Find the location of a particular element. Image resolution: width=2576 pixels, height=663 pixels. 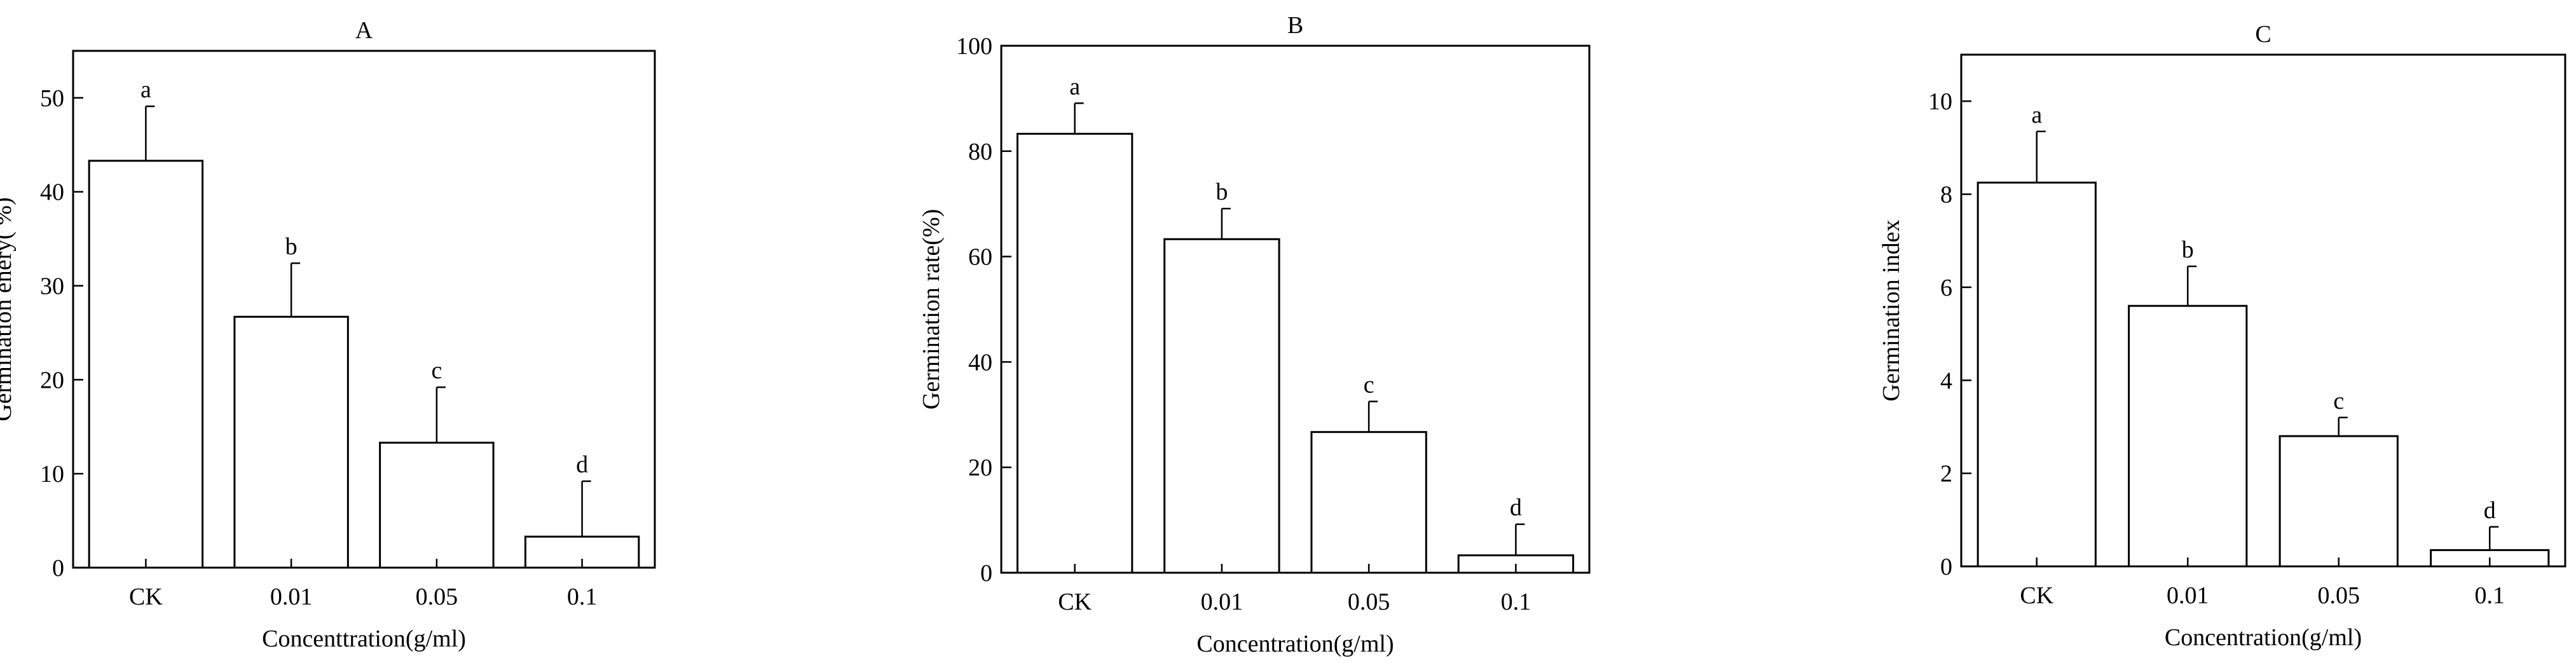

y-tick-label: 6 is located at coordinates (1946, 288).